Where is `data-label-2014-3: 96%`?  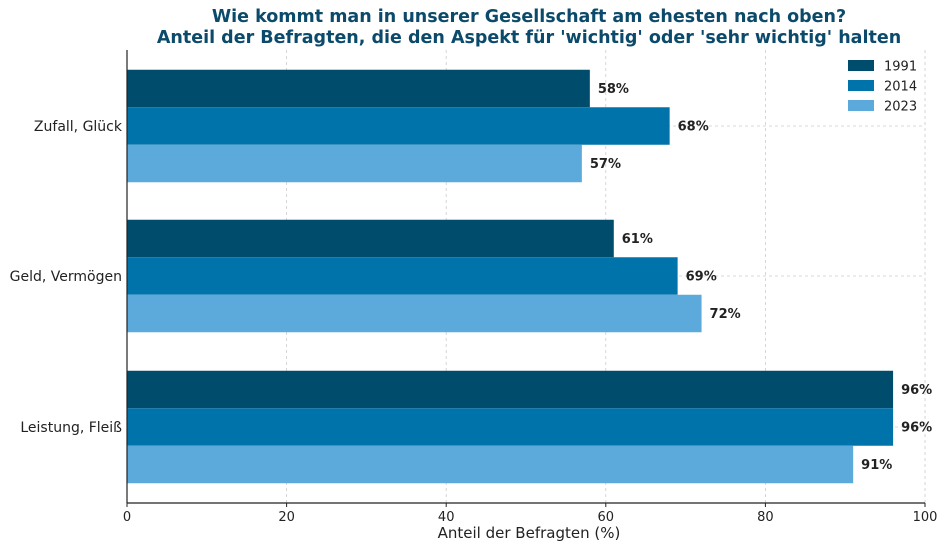
data-label-2014-3: 96% is located at coordinates (916, 428).